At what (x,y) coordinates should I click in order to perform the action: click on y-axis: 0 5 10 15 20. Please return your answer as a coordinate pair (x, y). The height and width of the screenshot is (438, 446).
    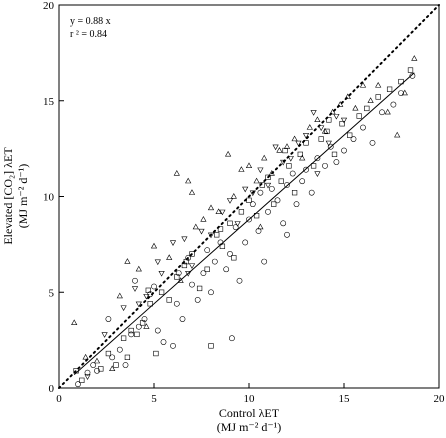
    Looking at the image, I should click on (53, 197).